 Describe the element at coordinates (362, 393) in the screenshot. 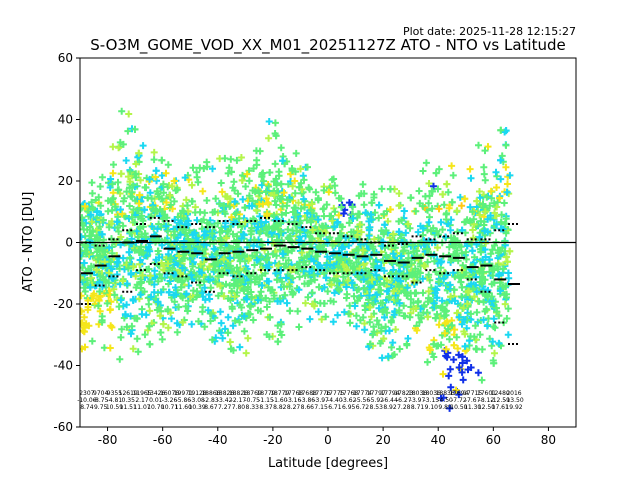

I see `bin-count-label: 17774` at that location.